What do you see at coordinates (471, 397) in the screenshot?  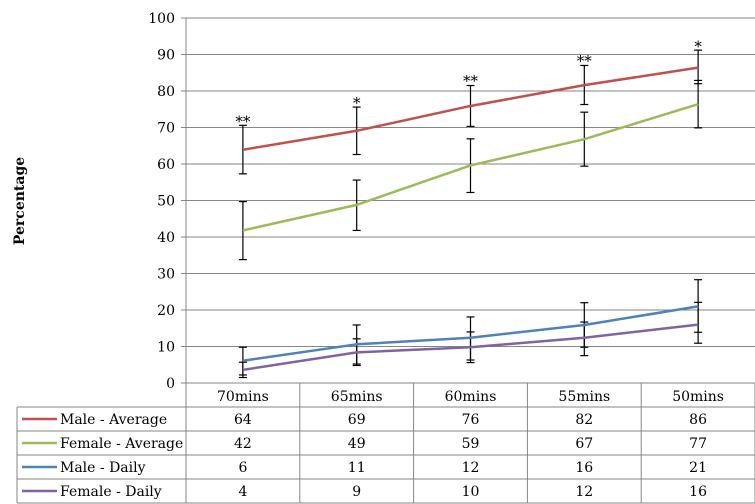 I see `x-tick-label-2: 60mins` at bounding box center [471, 397].